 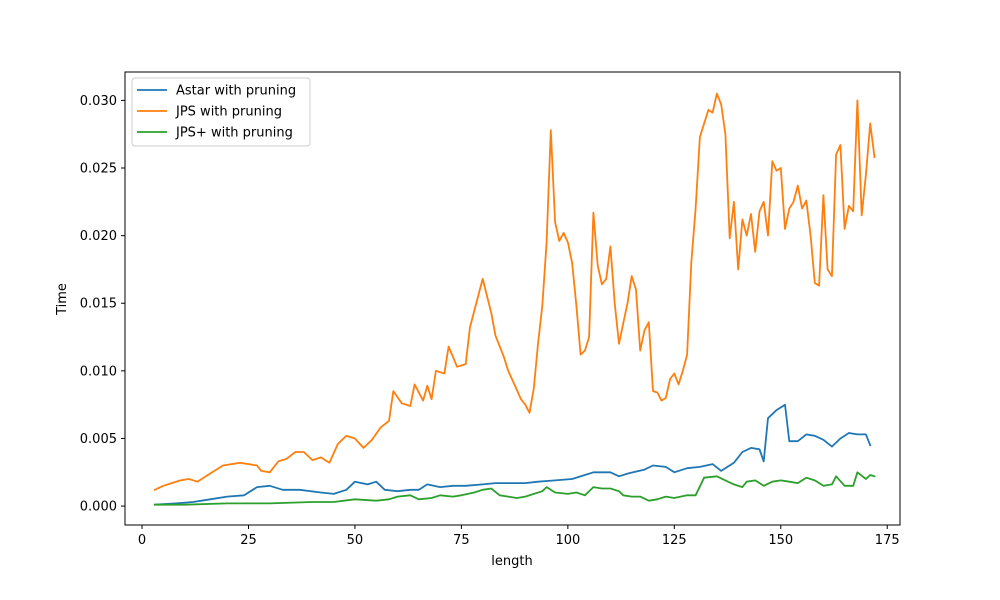 What do you see at coordinates (228, 112) in the screenshot?
I see `legend-label: JPS with pruning` at bounding box center [228, 112].